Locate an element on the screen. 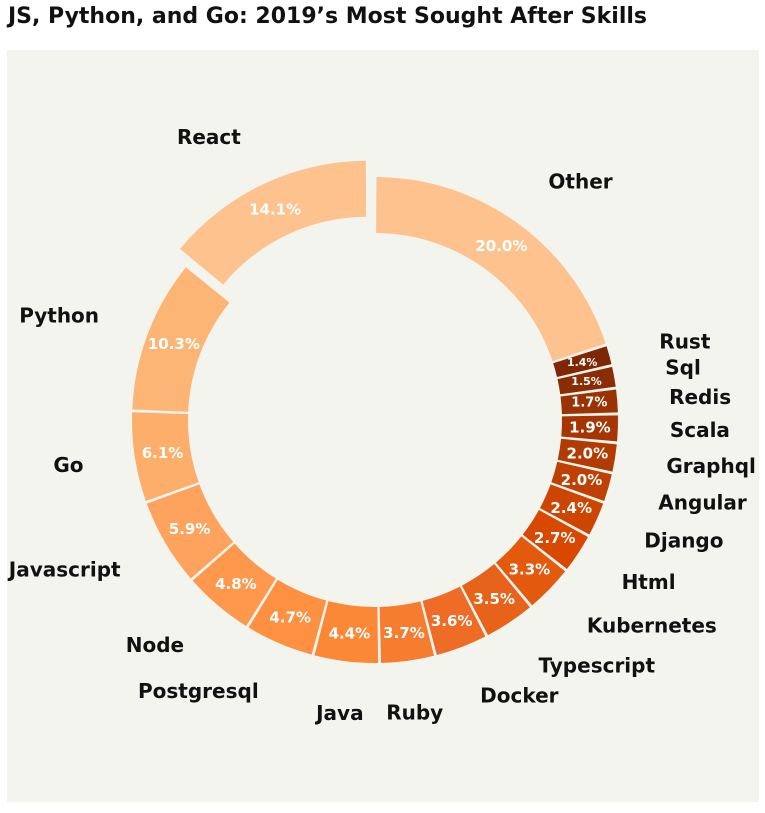 This screenshot has width=765, height=813. value-label-kubernetes: 3.3% is located at coordinates (530, 570).